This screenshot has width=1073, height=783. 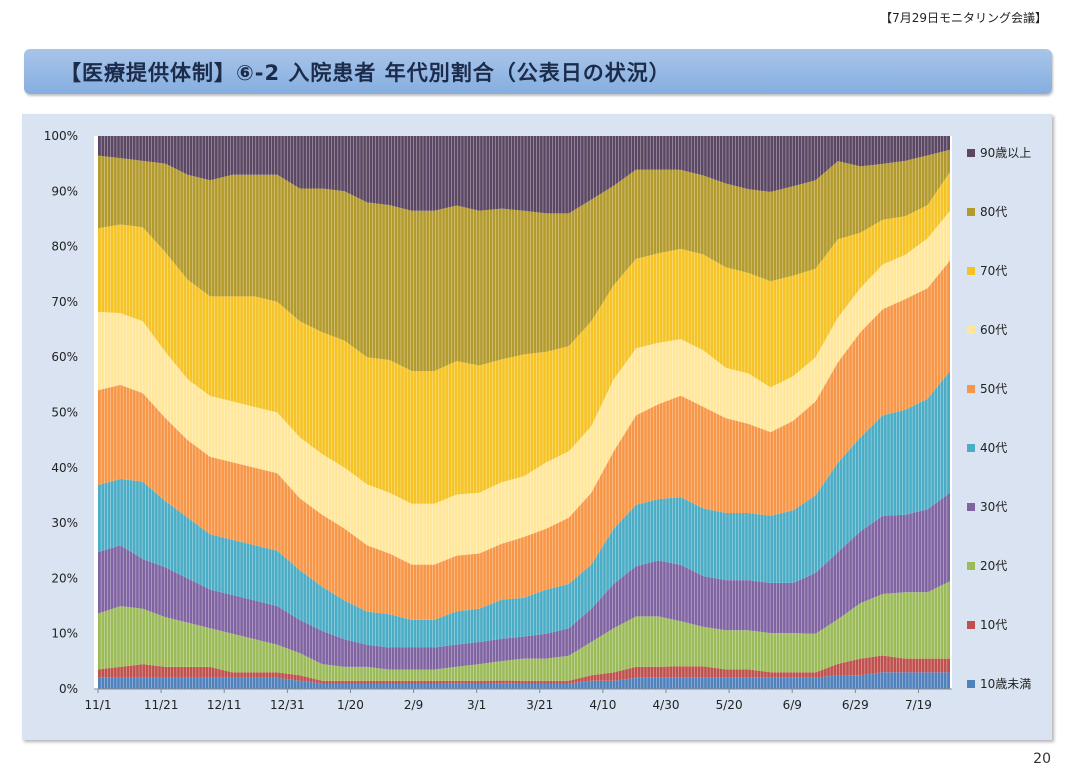 I want to click on x-tick-label: 12/31, so click(x=287, y=705).